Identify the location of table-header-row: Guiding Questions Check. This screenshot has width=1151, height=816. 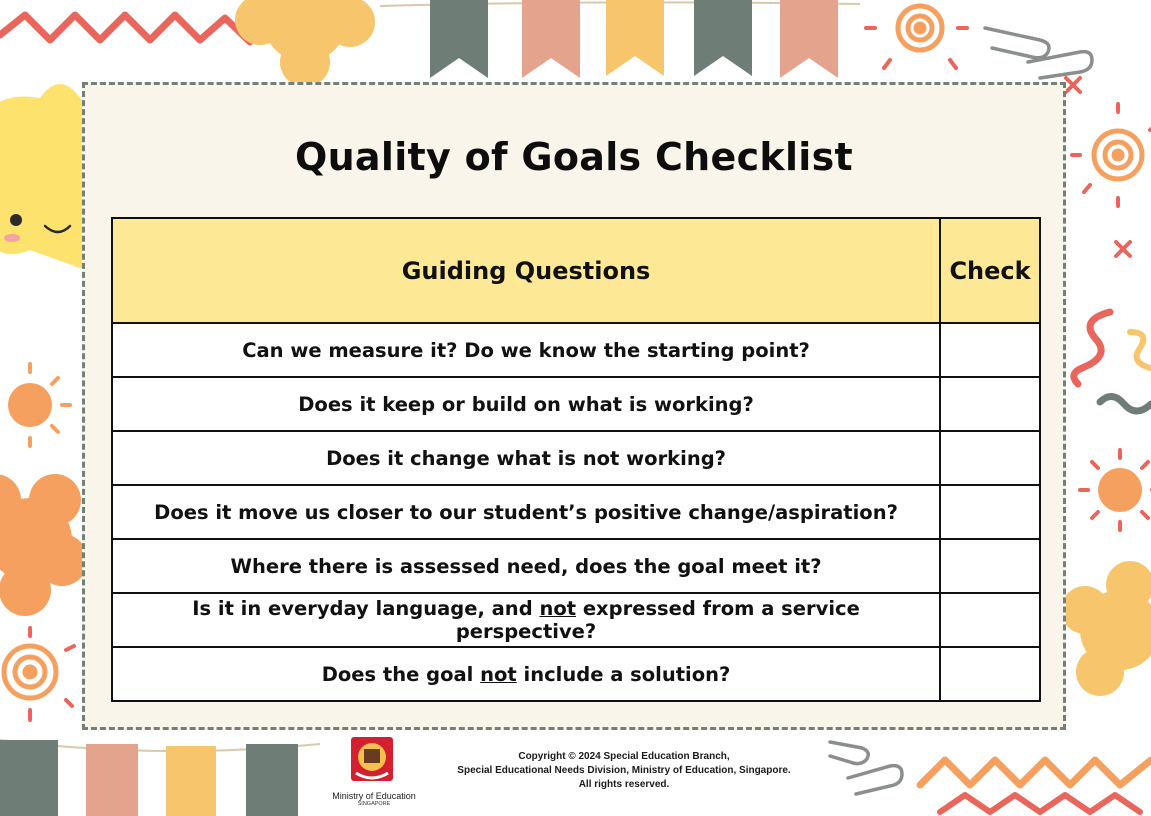
(575, 270).